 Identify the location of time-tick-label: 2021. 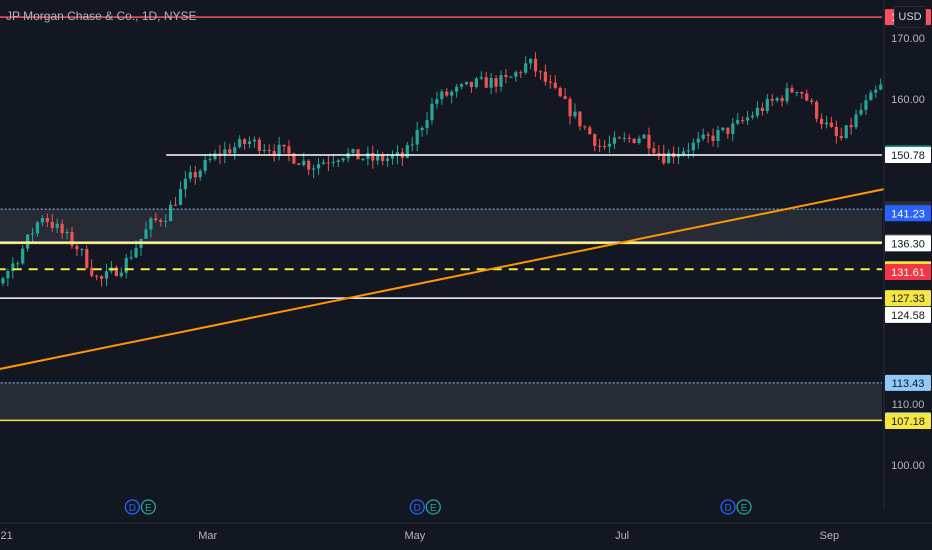
(6, 536).